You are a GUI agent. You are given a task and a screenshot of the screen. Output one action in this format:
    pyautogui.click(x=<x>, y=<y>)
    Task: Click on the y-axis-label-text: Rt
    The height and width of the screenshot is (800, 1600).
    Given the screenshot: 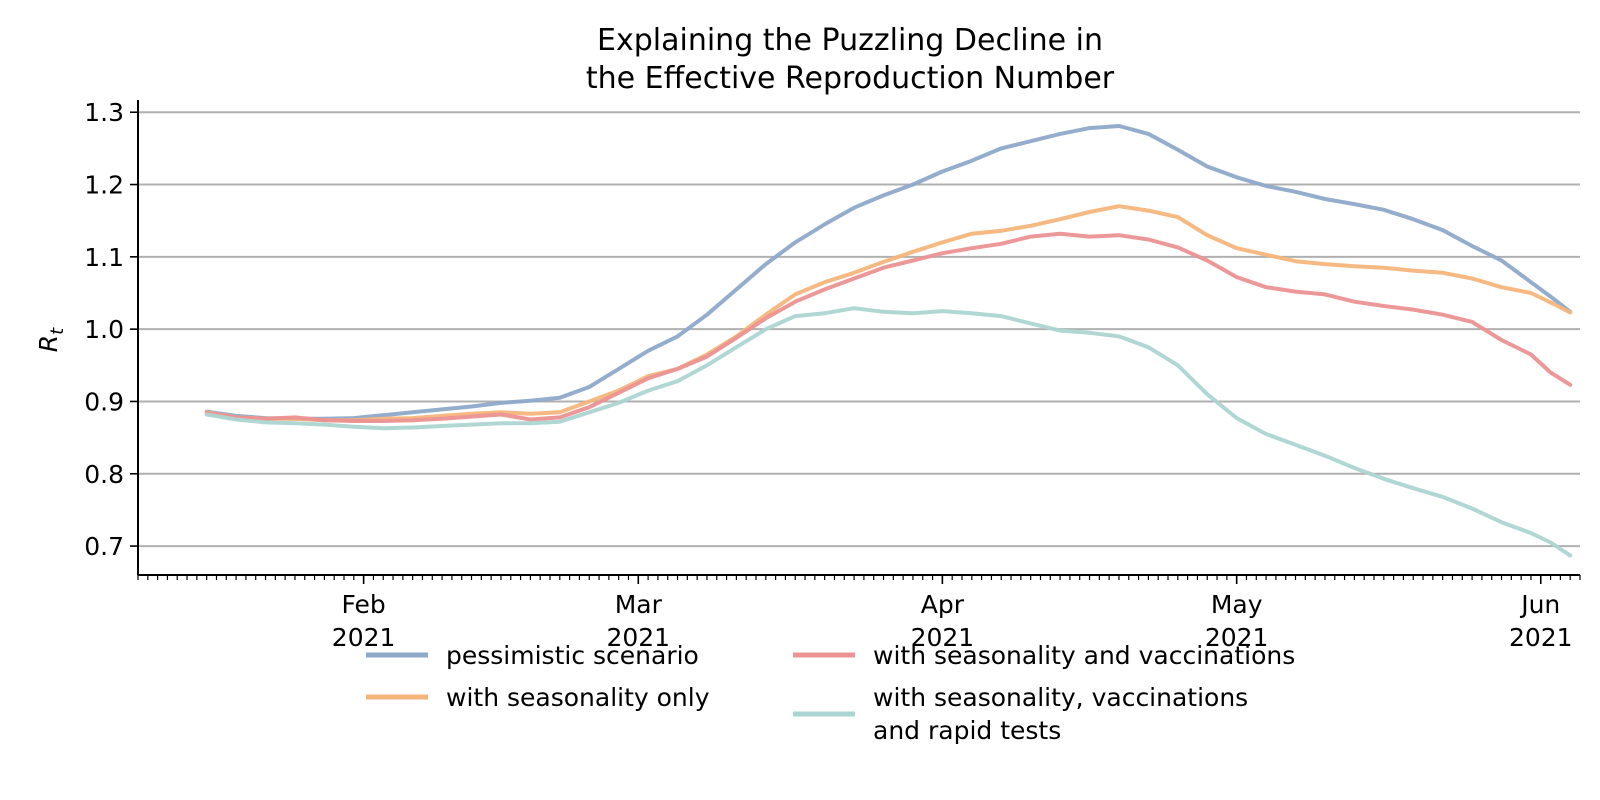 What is the action you would take?
    pyautogui.click(x=51, y=339)
    